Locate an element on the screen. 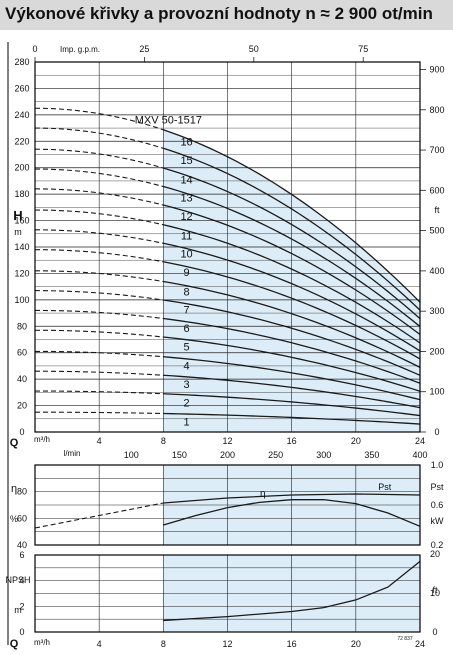 The width and height of the screenshot is (453, 655). right-tick-label: 500 is located at coordinates (436, 231).